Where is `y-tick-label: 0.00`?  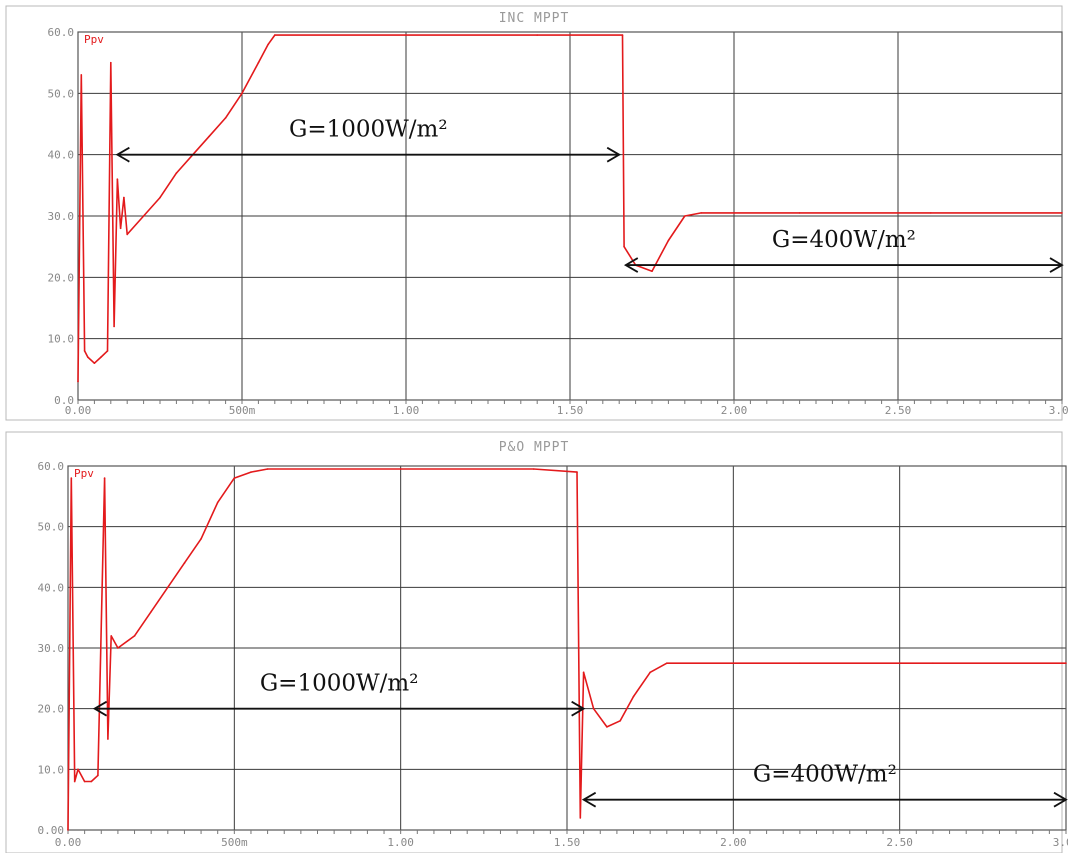
y-tick-label: 0.00 is located at coordinates (51, 830).